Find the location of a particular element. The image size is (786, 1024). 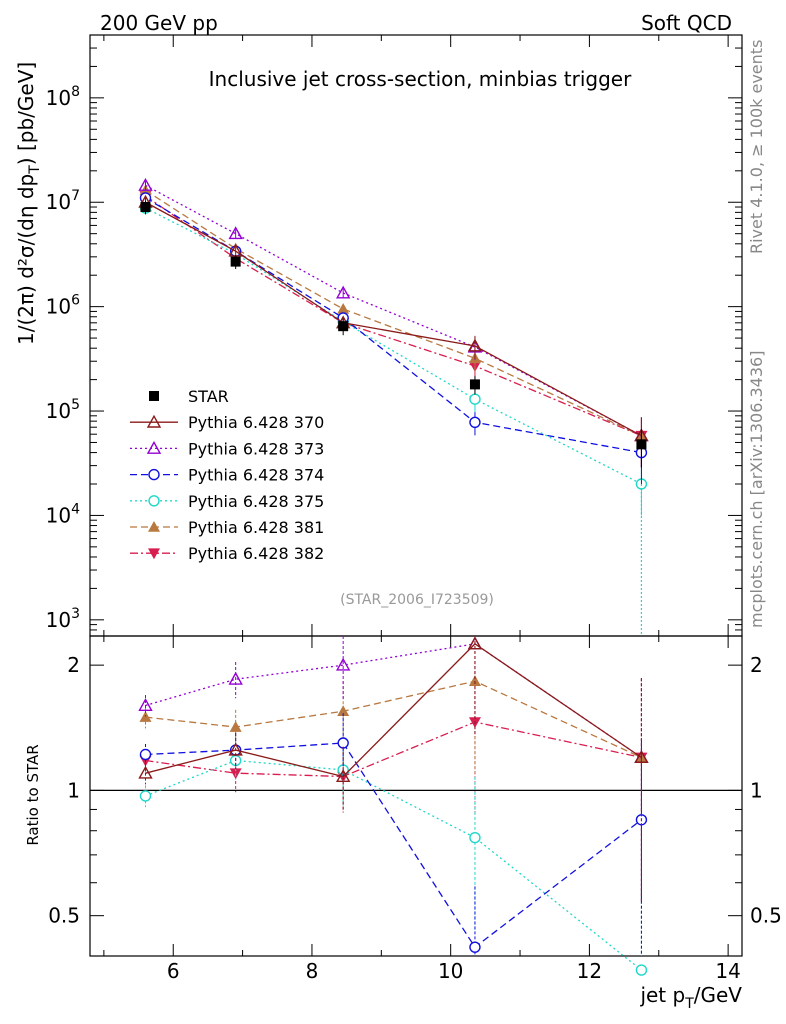

data-point-p370 is located at coordinates (475, 345).